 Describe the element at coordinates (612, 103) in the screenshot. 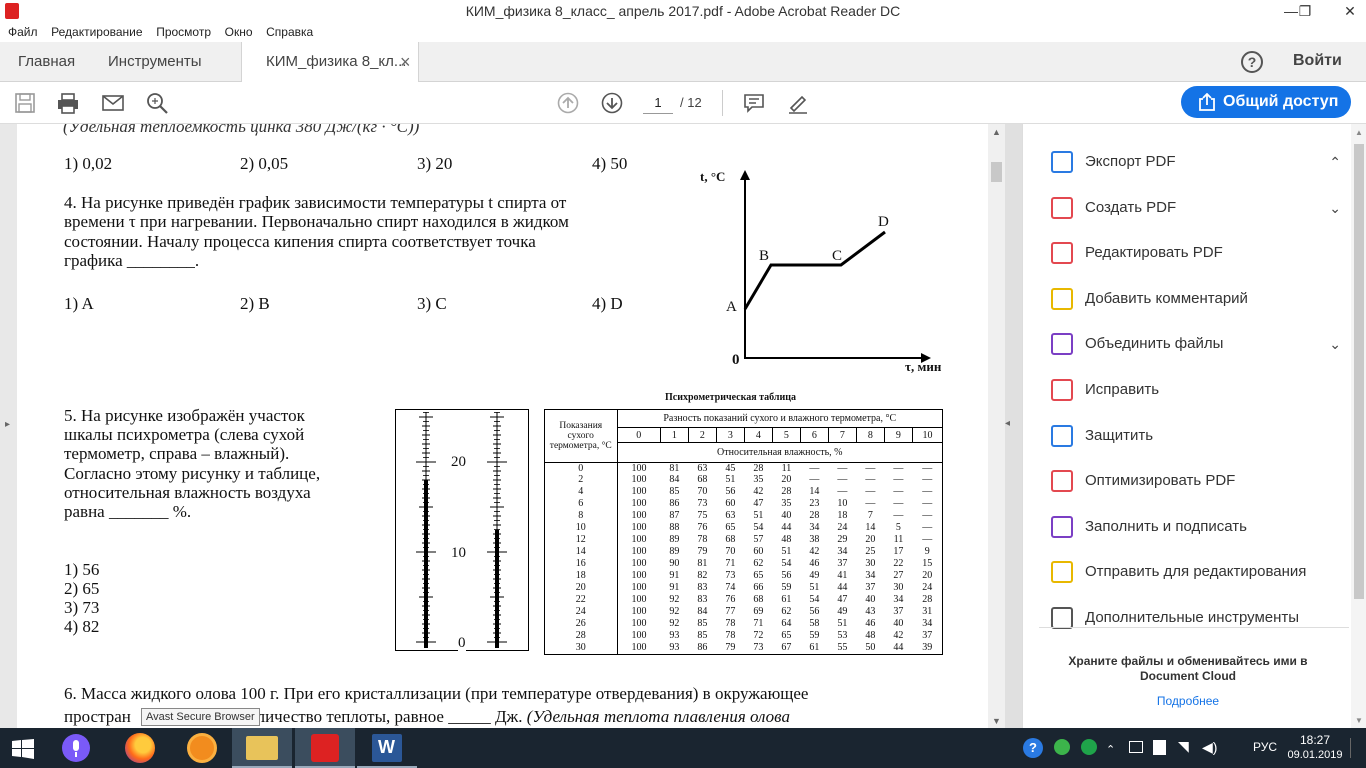

I see `page-down-icon` at that location.